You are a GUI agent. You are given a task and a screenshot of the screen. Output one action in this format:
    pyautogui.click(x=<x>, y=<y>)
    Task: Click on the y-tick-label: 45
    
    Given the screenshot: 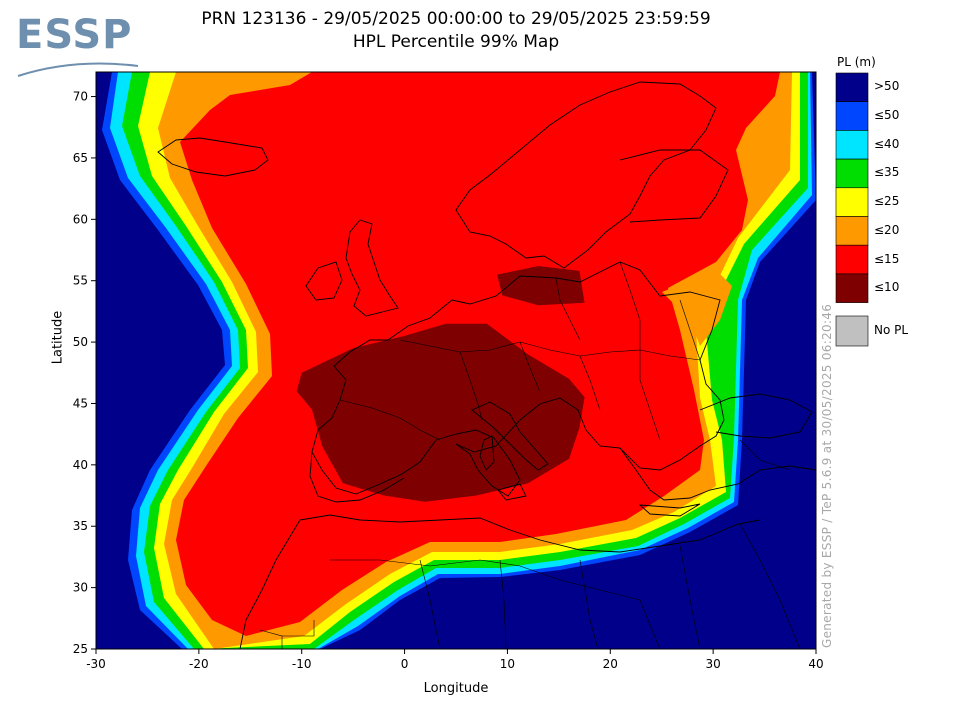 What is the action you would take?
    pyautogui.click(x=80, y=403)
    